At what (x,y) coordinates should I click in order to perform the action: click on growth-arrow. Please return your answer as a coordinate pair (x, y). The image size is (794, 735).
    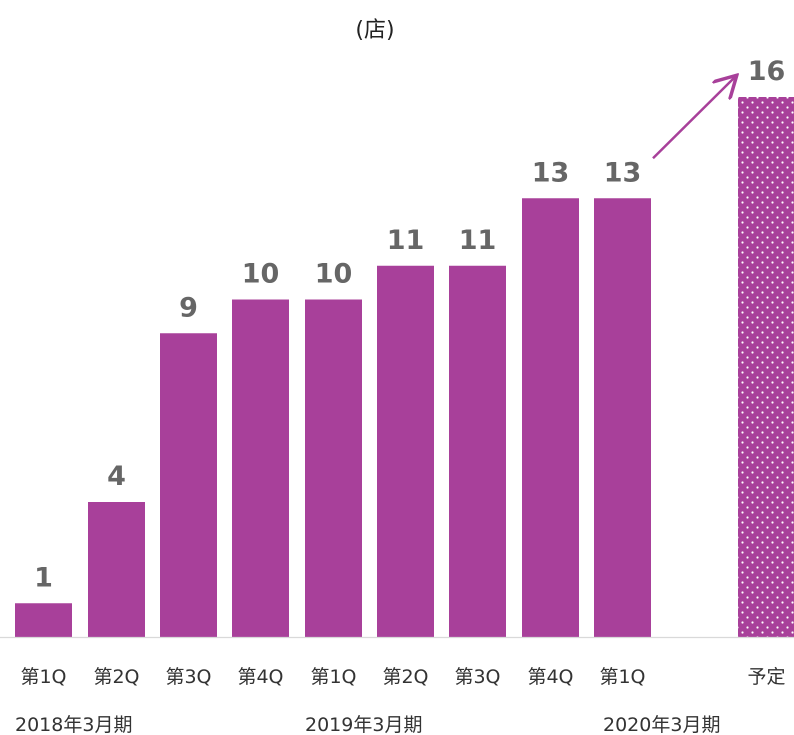
    Looking at the image, I should click on (693, 118).